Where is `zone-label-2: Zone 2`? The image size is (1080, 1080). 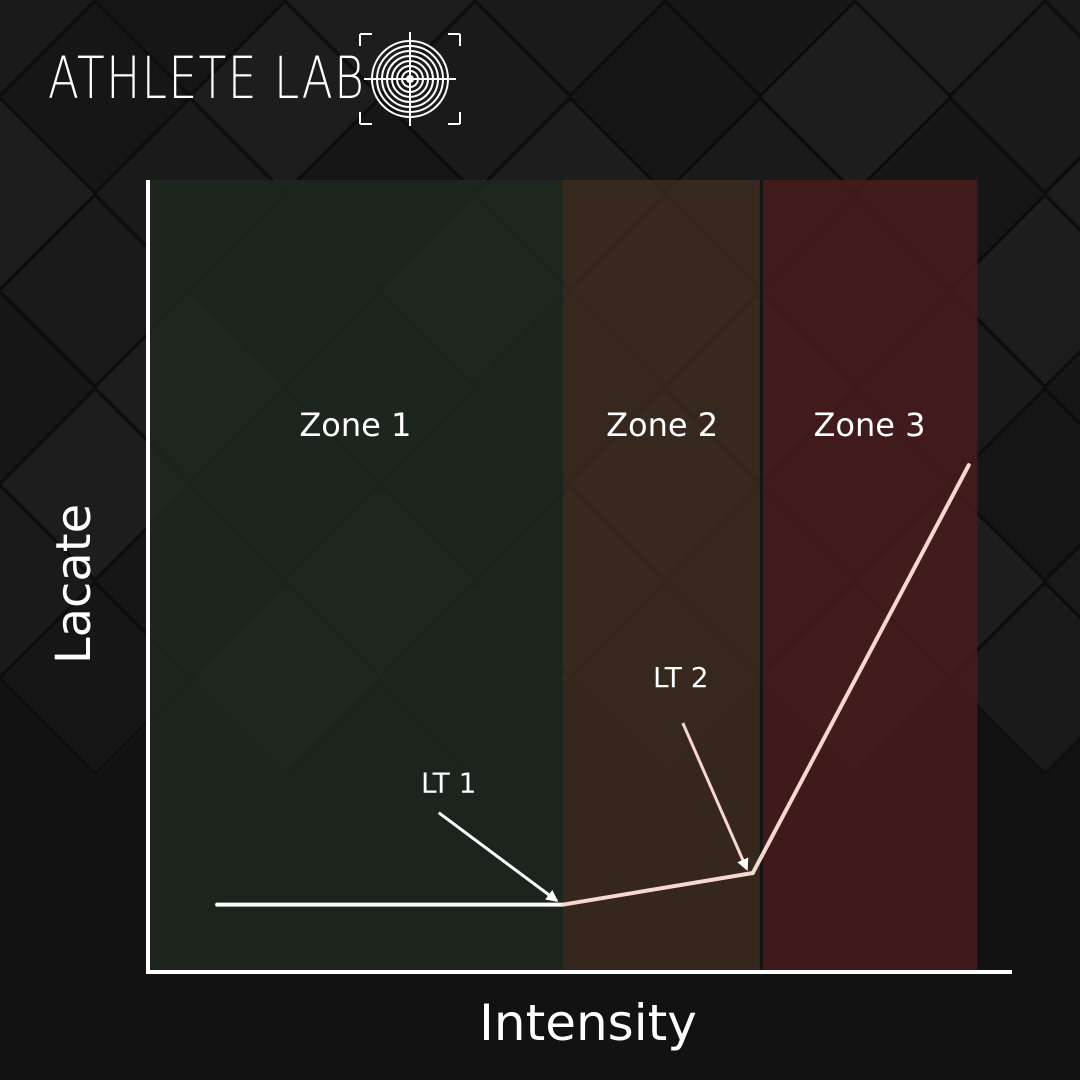
zone-label-2: Zone 2 is located at coordinates (662, 425).